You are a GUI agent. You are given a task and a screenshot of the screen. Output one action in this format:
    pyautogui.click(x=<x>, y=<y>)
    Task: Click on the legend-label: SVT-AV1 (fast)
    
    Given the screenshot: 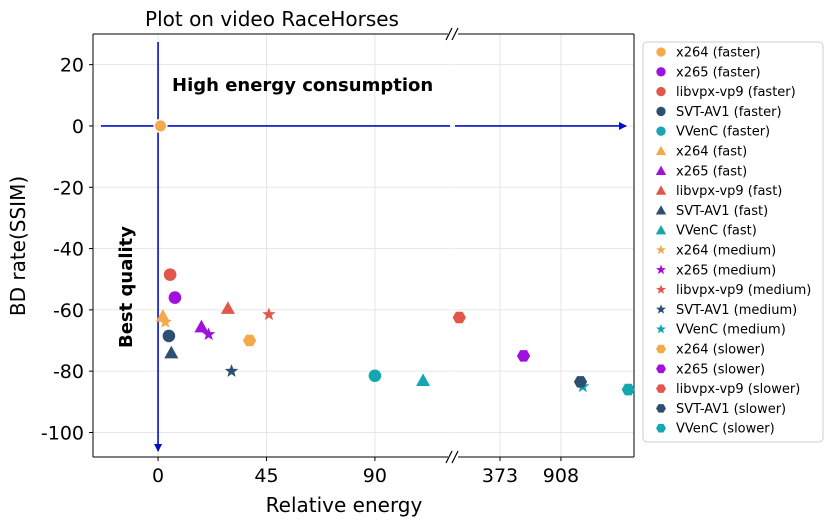 What is the action you would take?
    pyautogui.click(x=722, y=211)
    